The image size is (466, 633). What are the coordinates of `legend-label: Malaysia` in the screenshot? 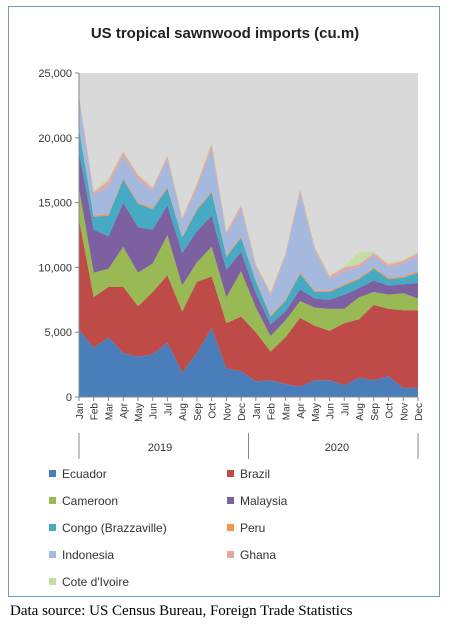 It's located at (264, 501).